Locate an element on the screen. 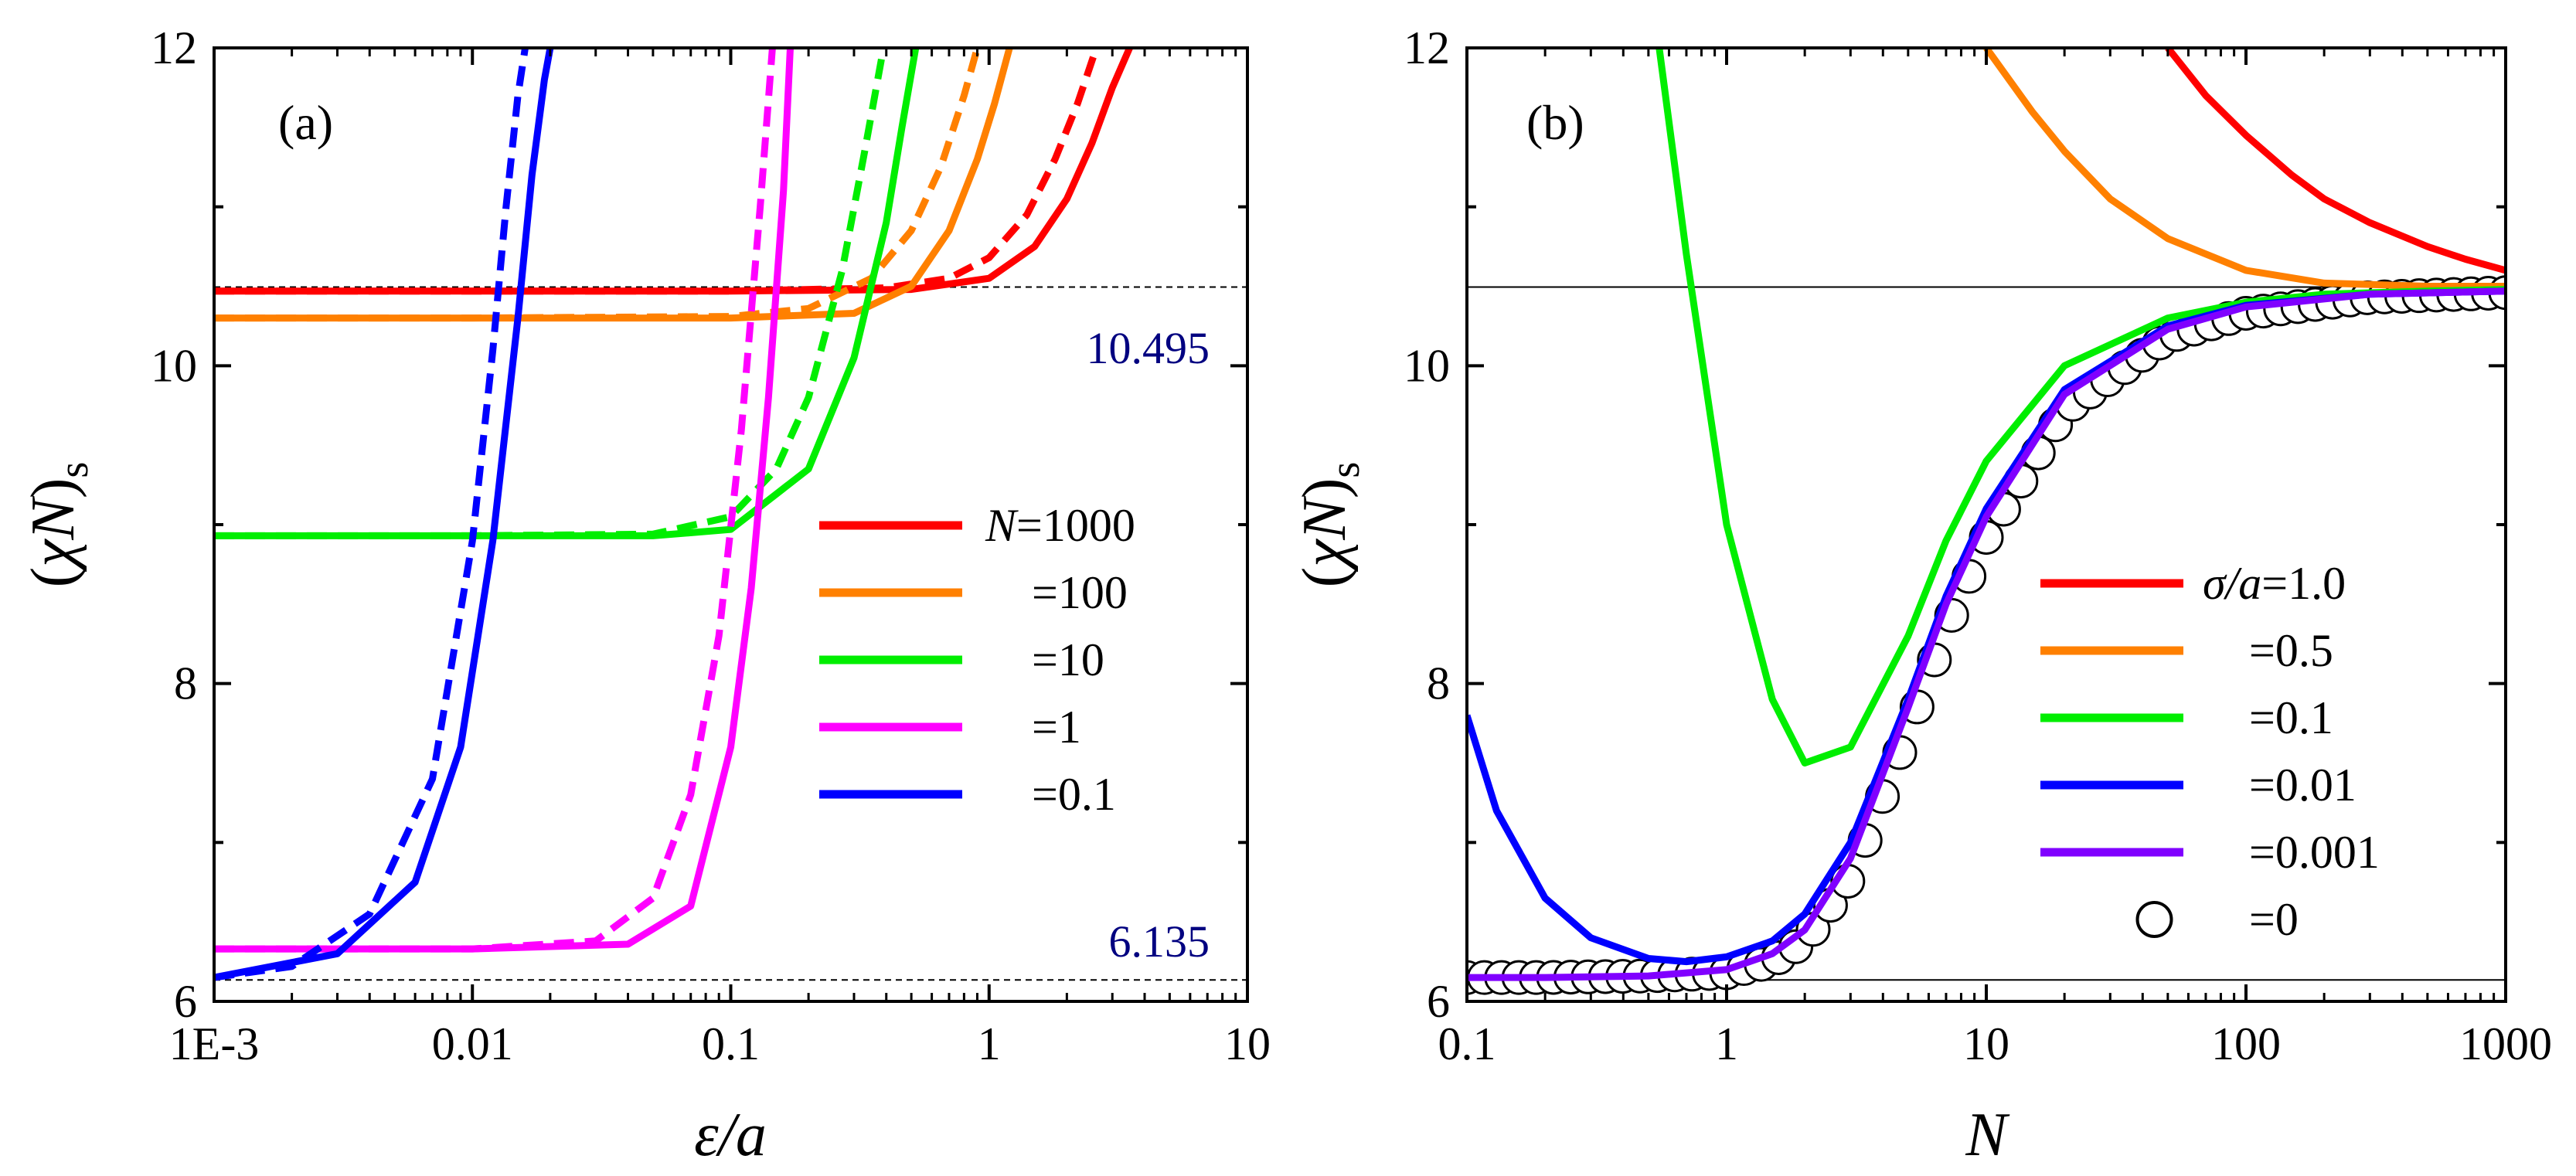 The image size is (2576, 1176). panel-b-legend: σ/a=1.0 =0.5 =0.1 =0.01 =0.001 =0 is located at coordinates (2210, 751).